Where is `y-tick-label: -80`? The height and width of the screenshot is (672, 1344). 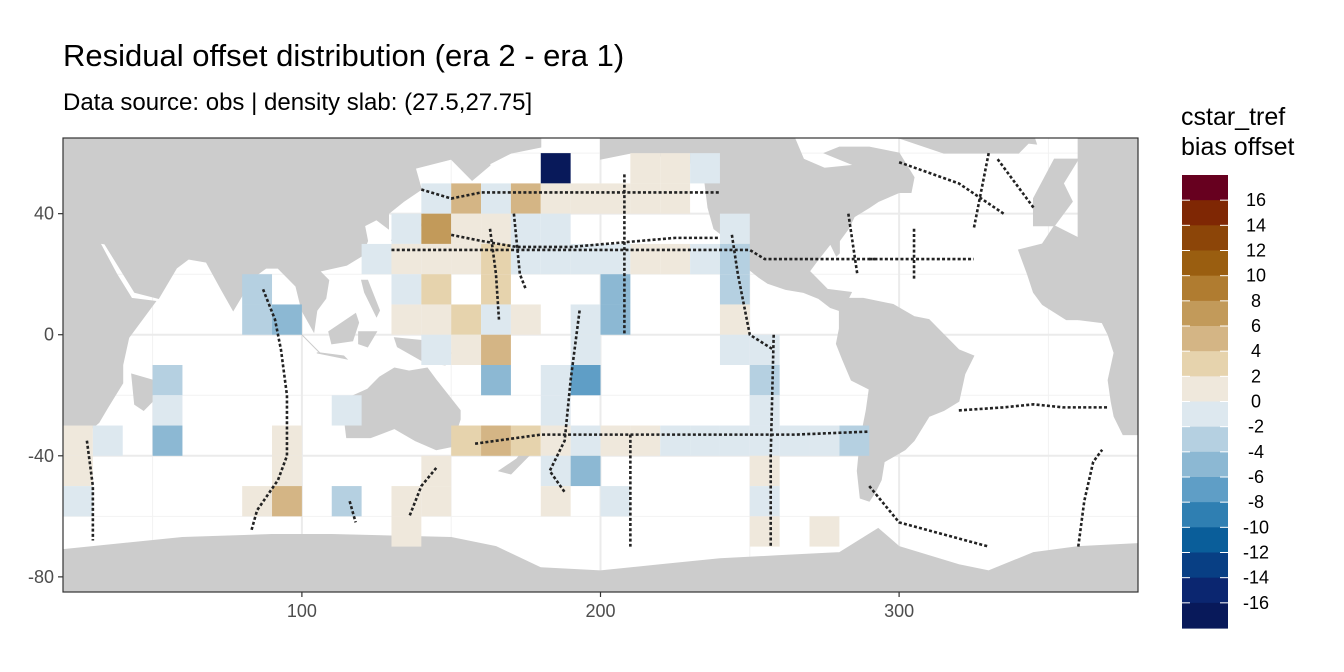 y-tick-label: -80 is located at coordinates (41, 577).